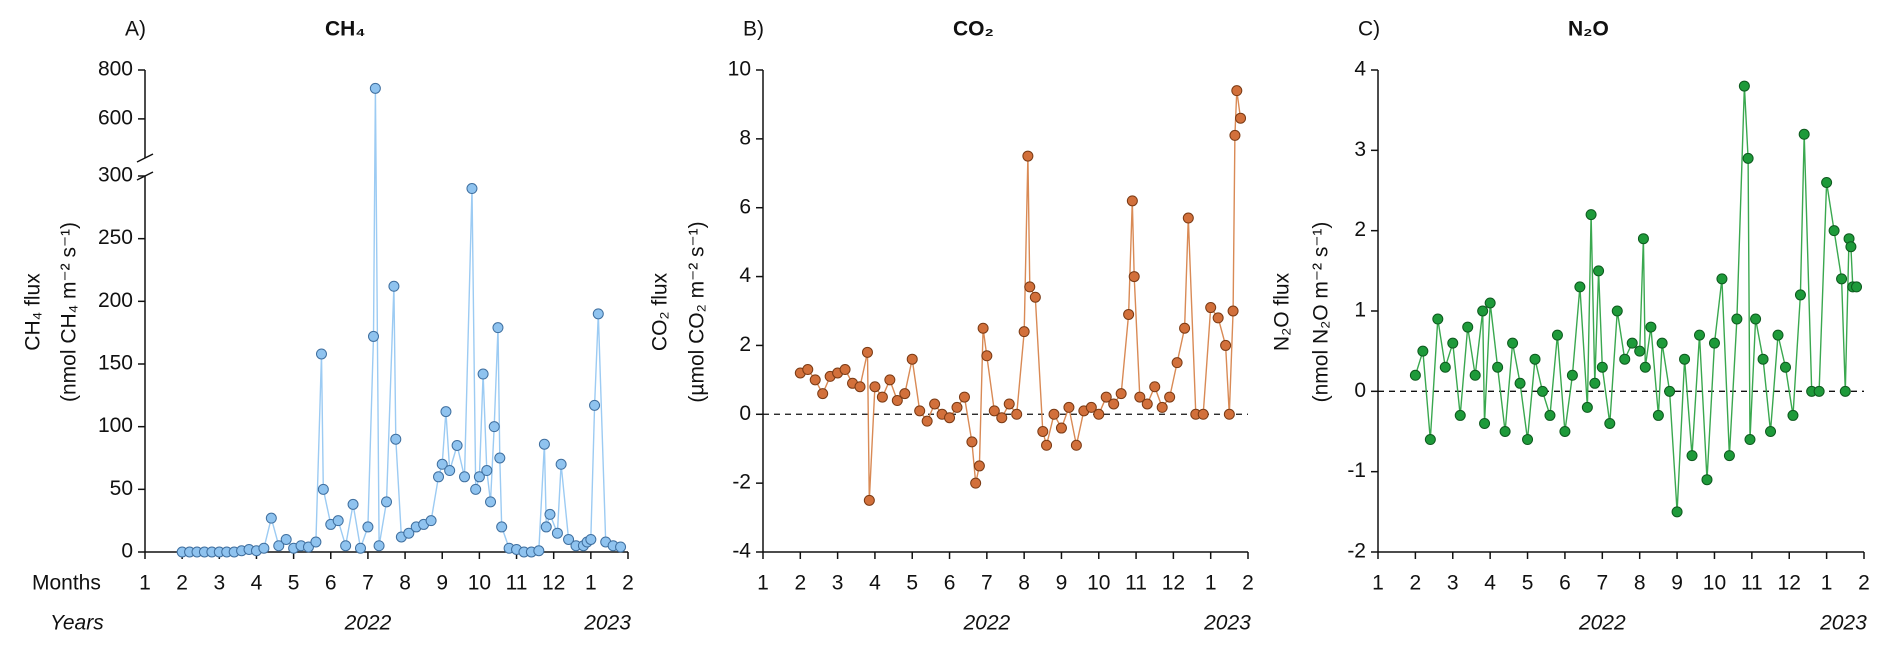 Image resolution: width=1892 pixels, height=652 pixels. Describe the element at coordinates (1360, 149) in the screenshot. I see `y-tick-label: 3` at that location.